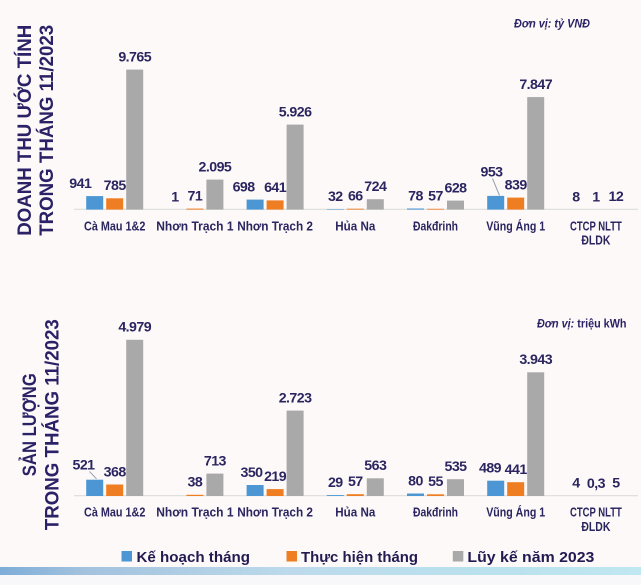 The width and height of the screenshot is (641, 585). What do you see at coordinates (375, 466) in the screenshot?
I see `svg-text: 563` at bounding box center [375, 466].